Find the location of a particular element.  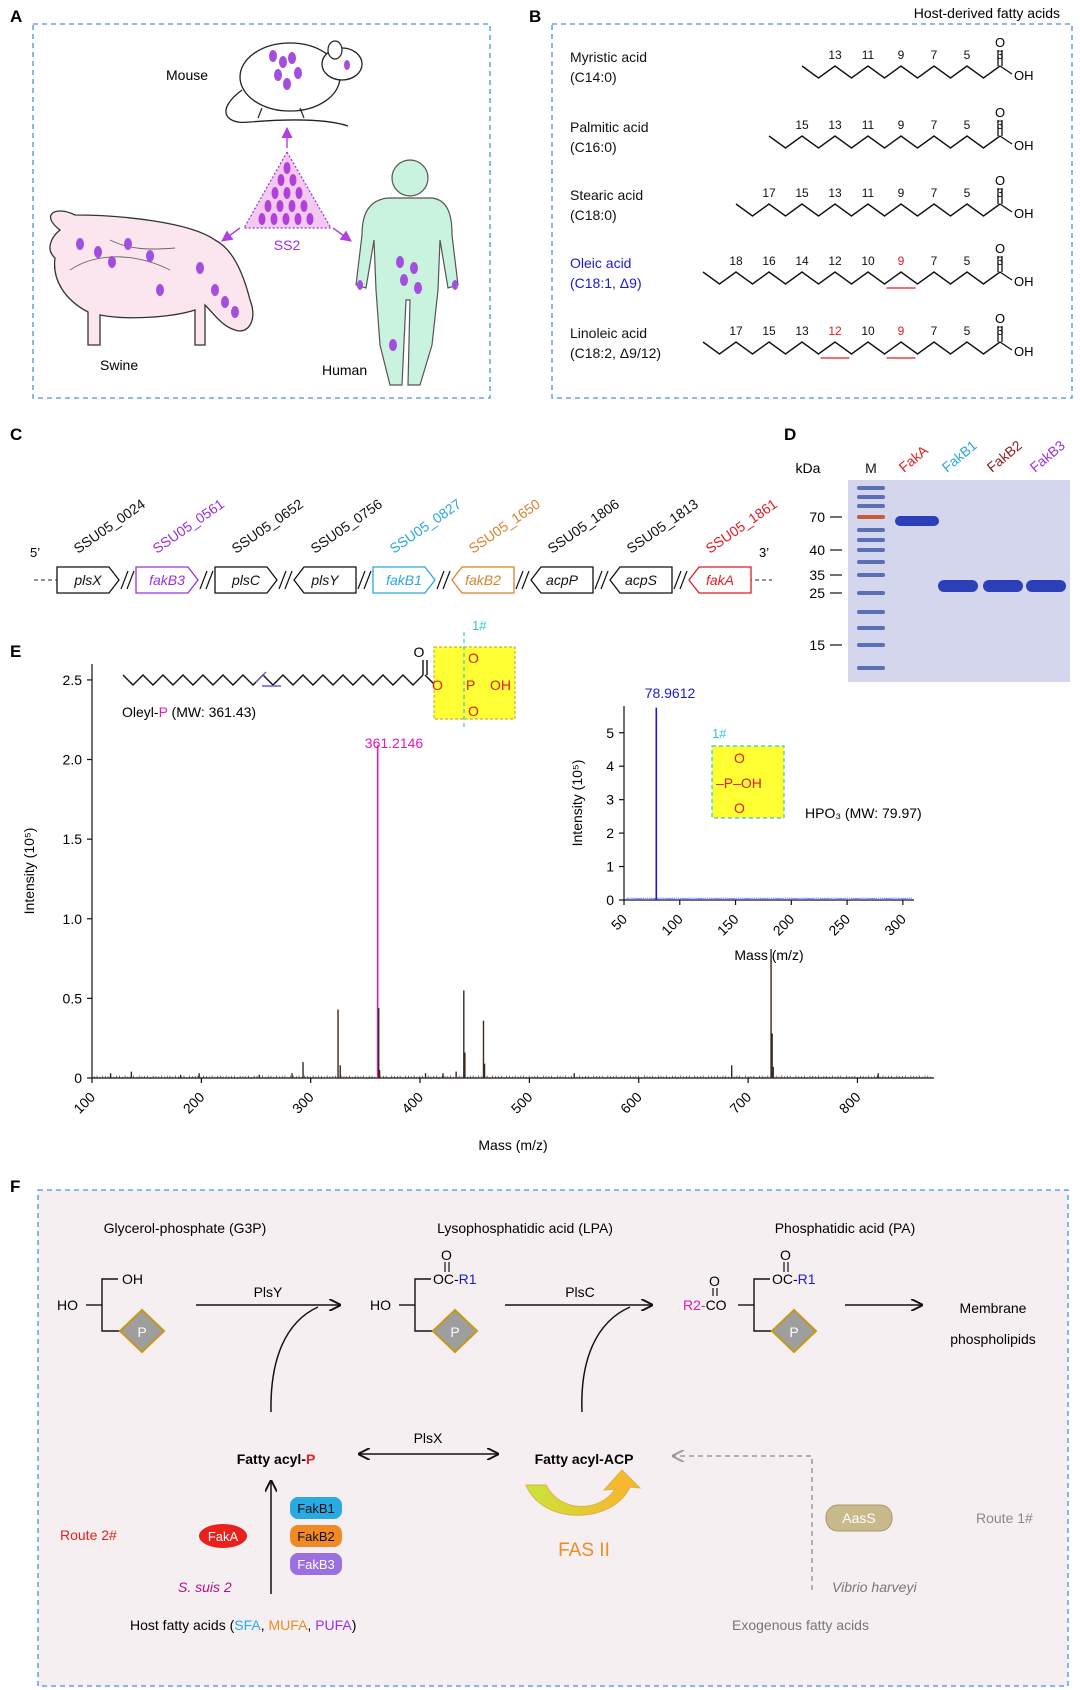

lpa-carbonyl-o: O is located at coordinates (446, 1255).